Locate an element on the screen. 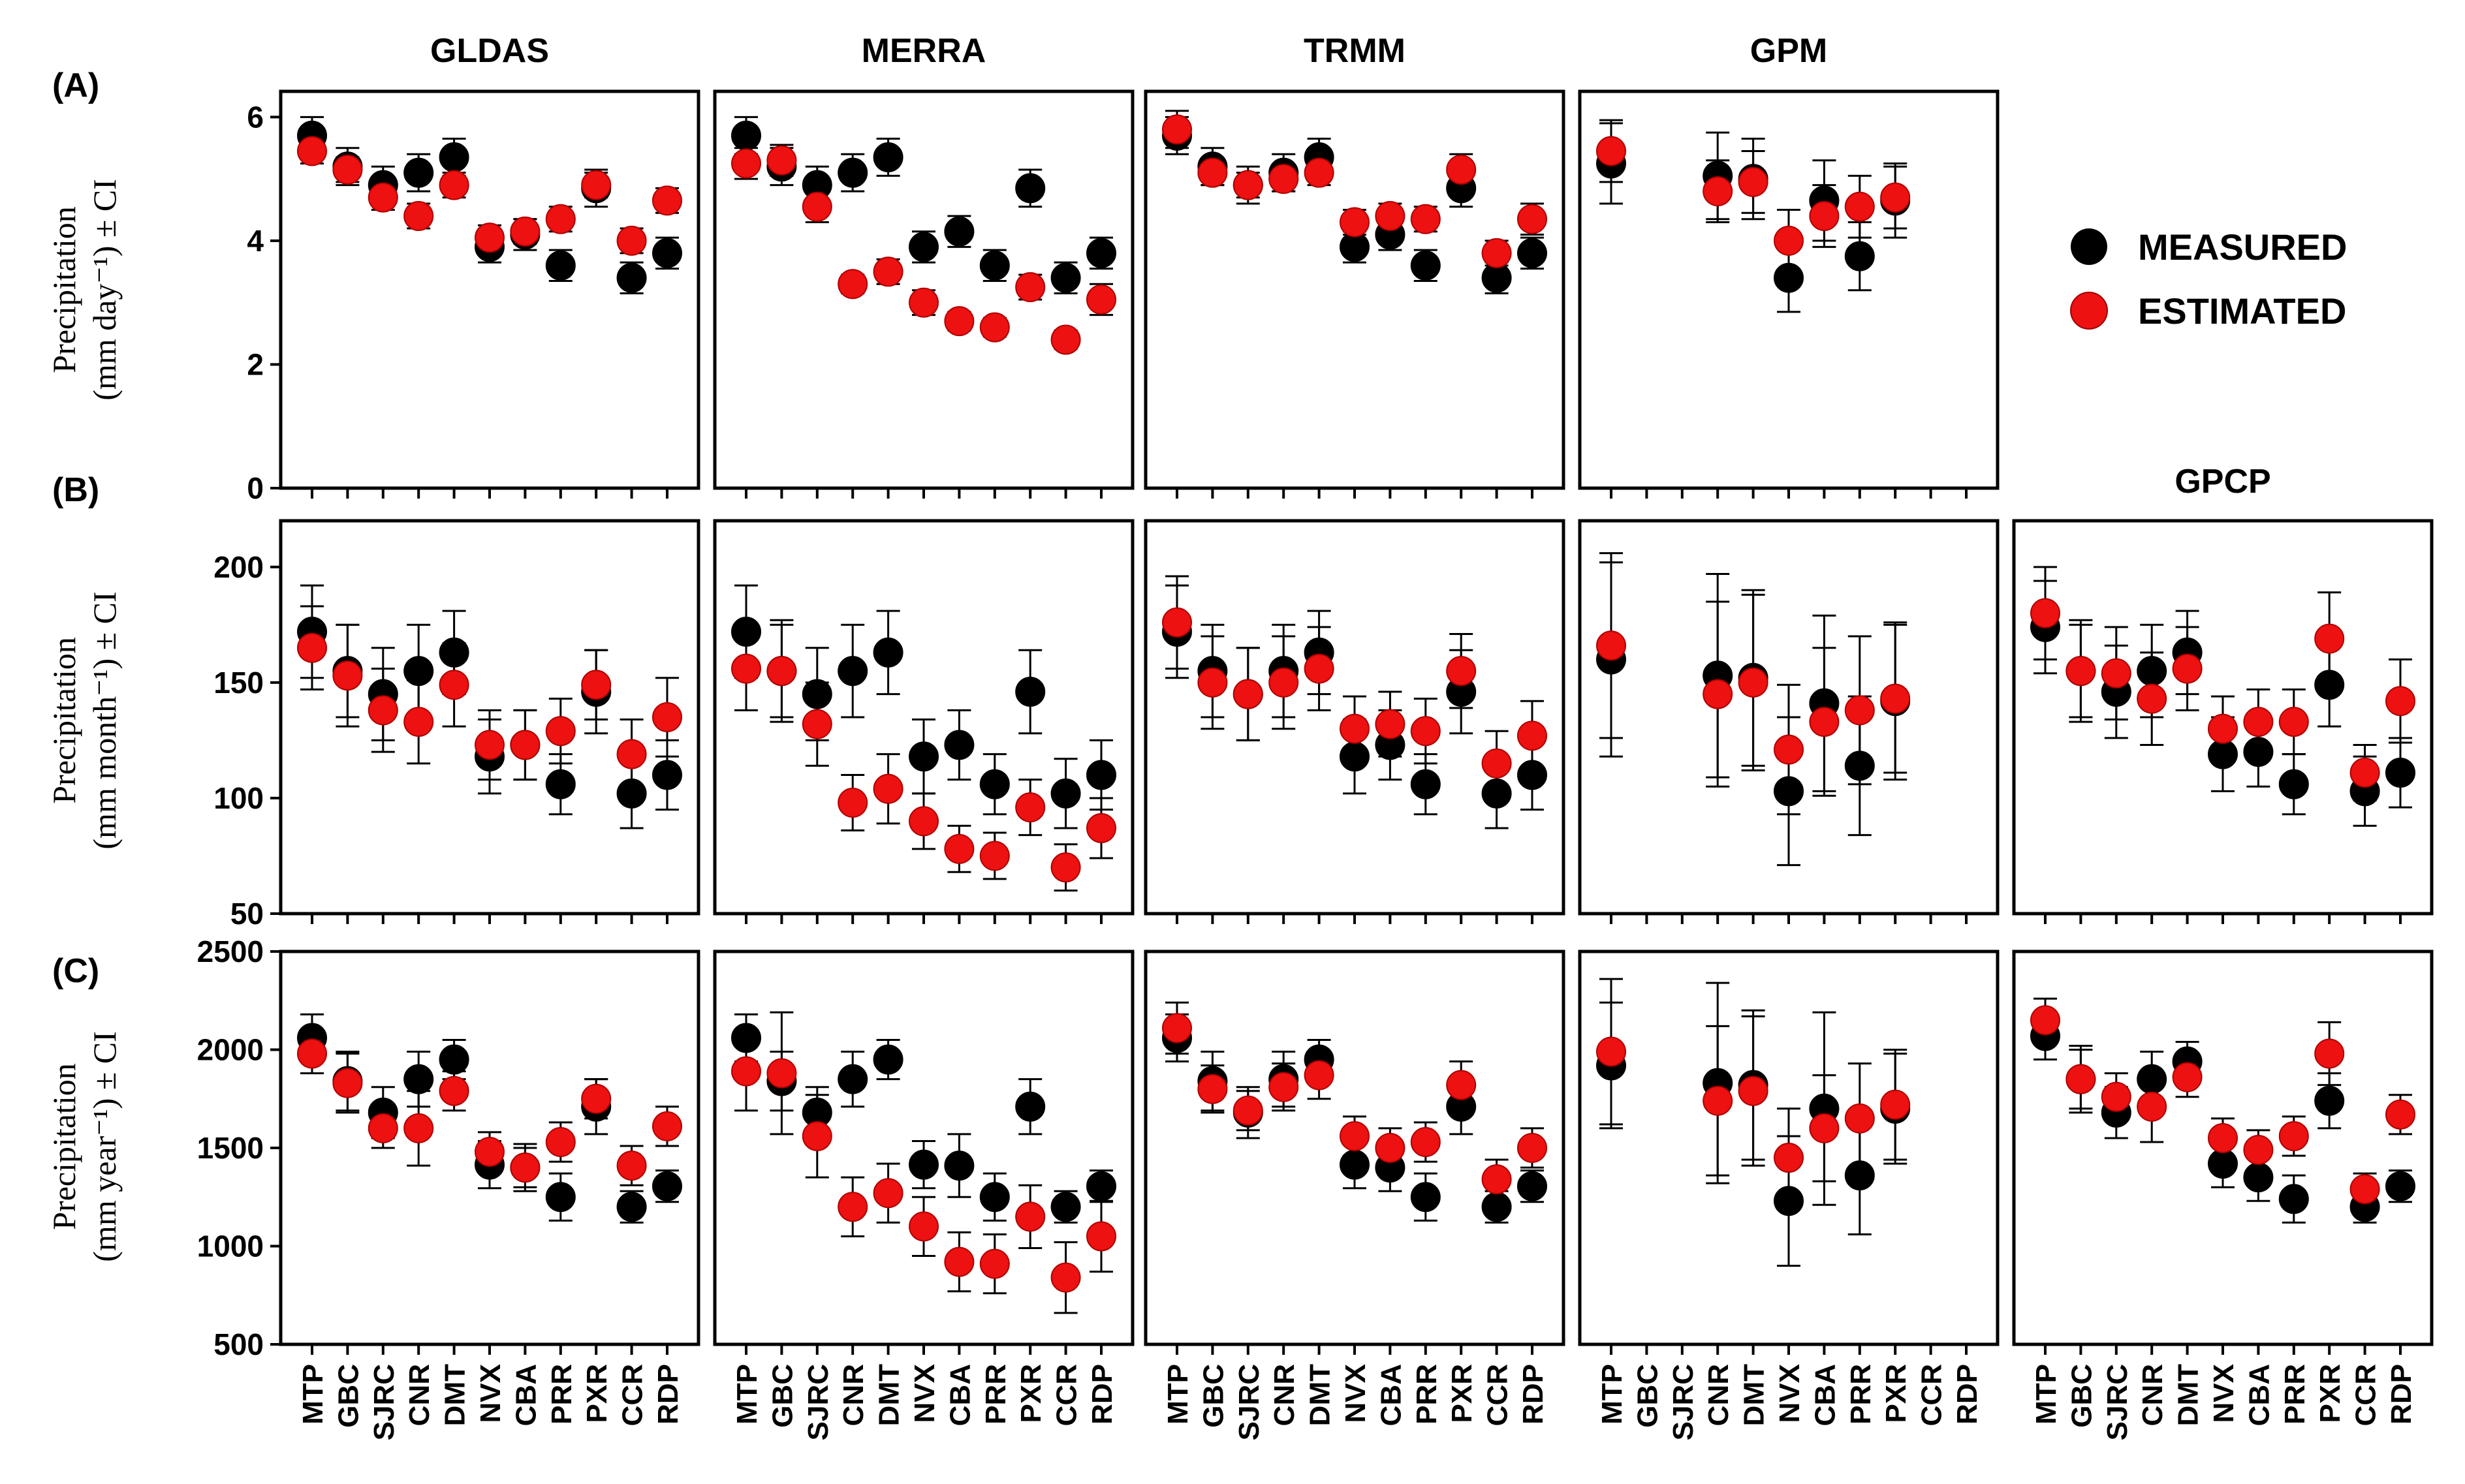  x-tick-label-cba: CBA is located at coordinates (2259, 1395).